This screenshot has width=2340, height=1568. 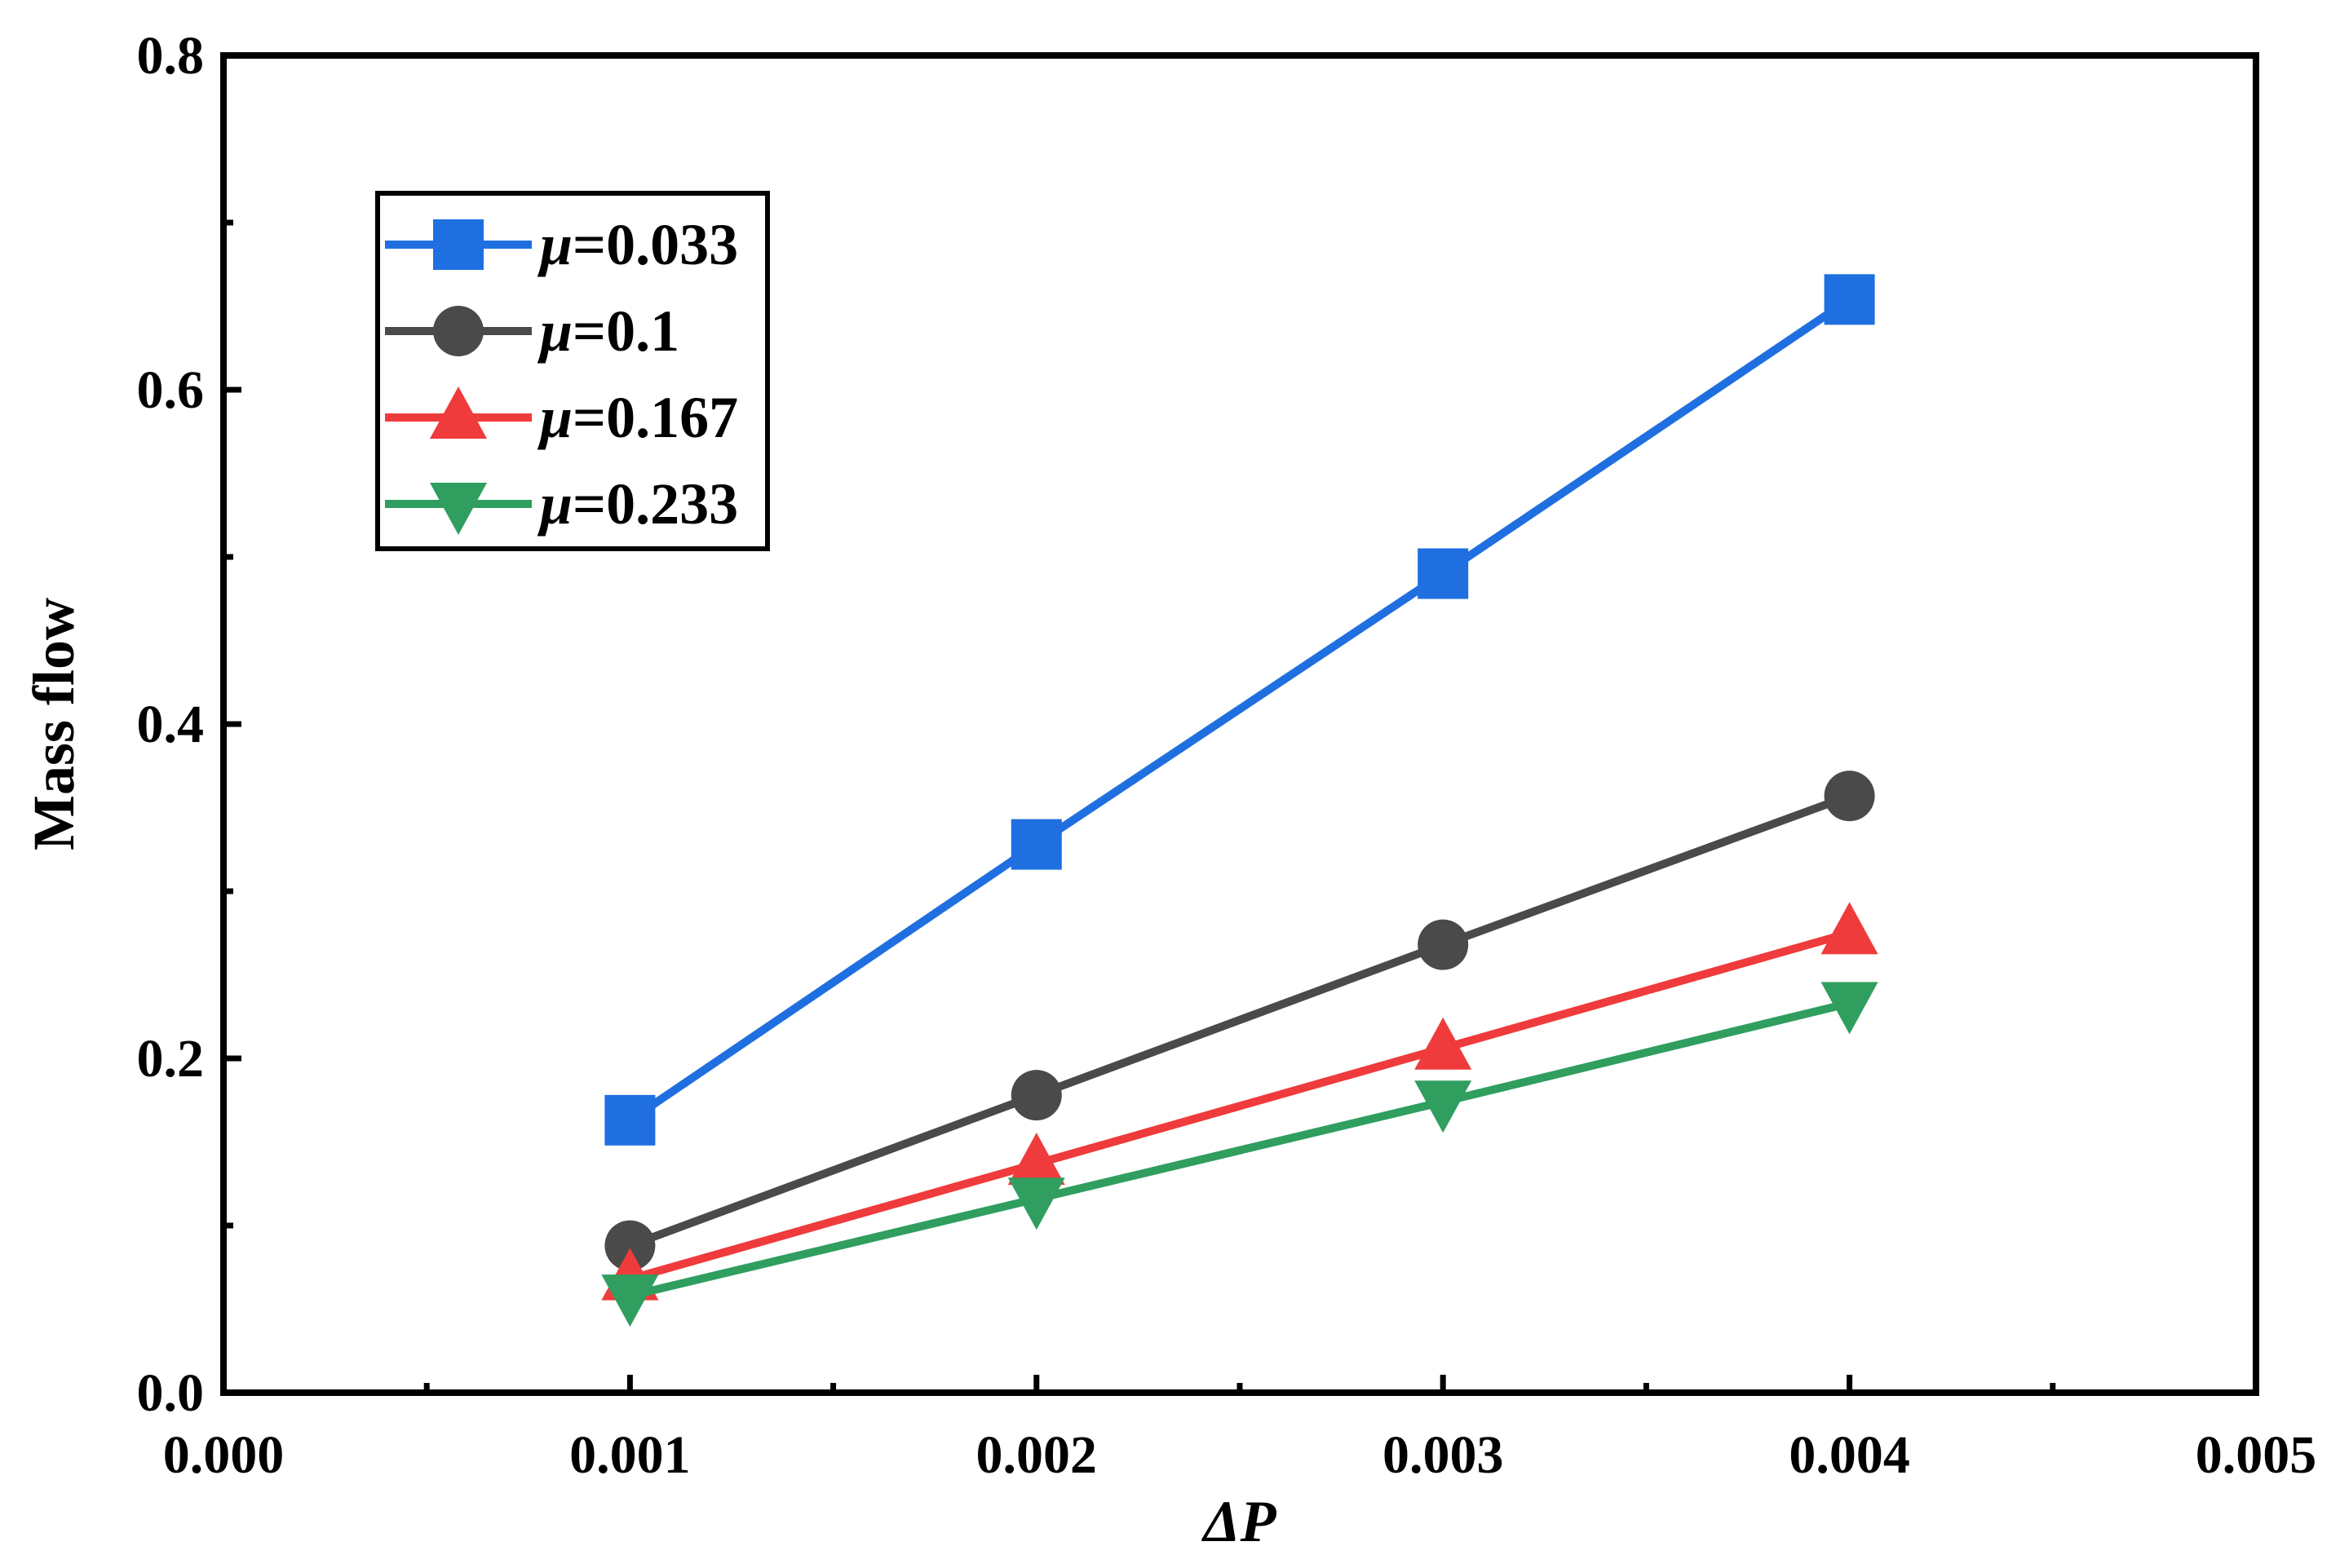 What do you see at coordinates (171, 1393) in the screenshot?
I see `y-tick-label: 0.0` at bounding box center [171, 1393].